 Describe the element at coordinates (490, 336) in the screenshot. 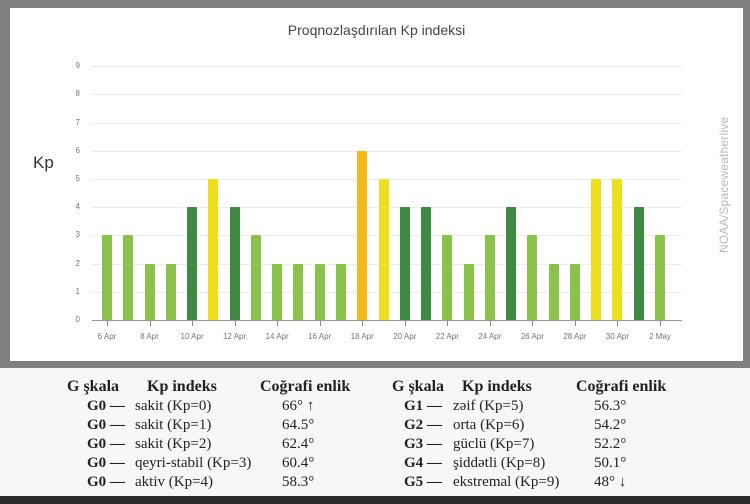

I see `x-tick-label: 24 Apr` at that location.